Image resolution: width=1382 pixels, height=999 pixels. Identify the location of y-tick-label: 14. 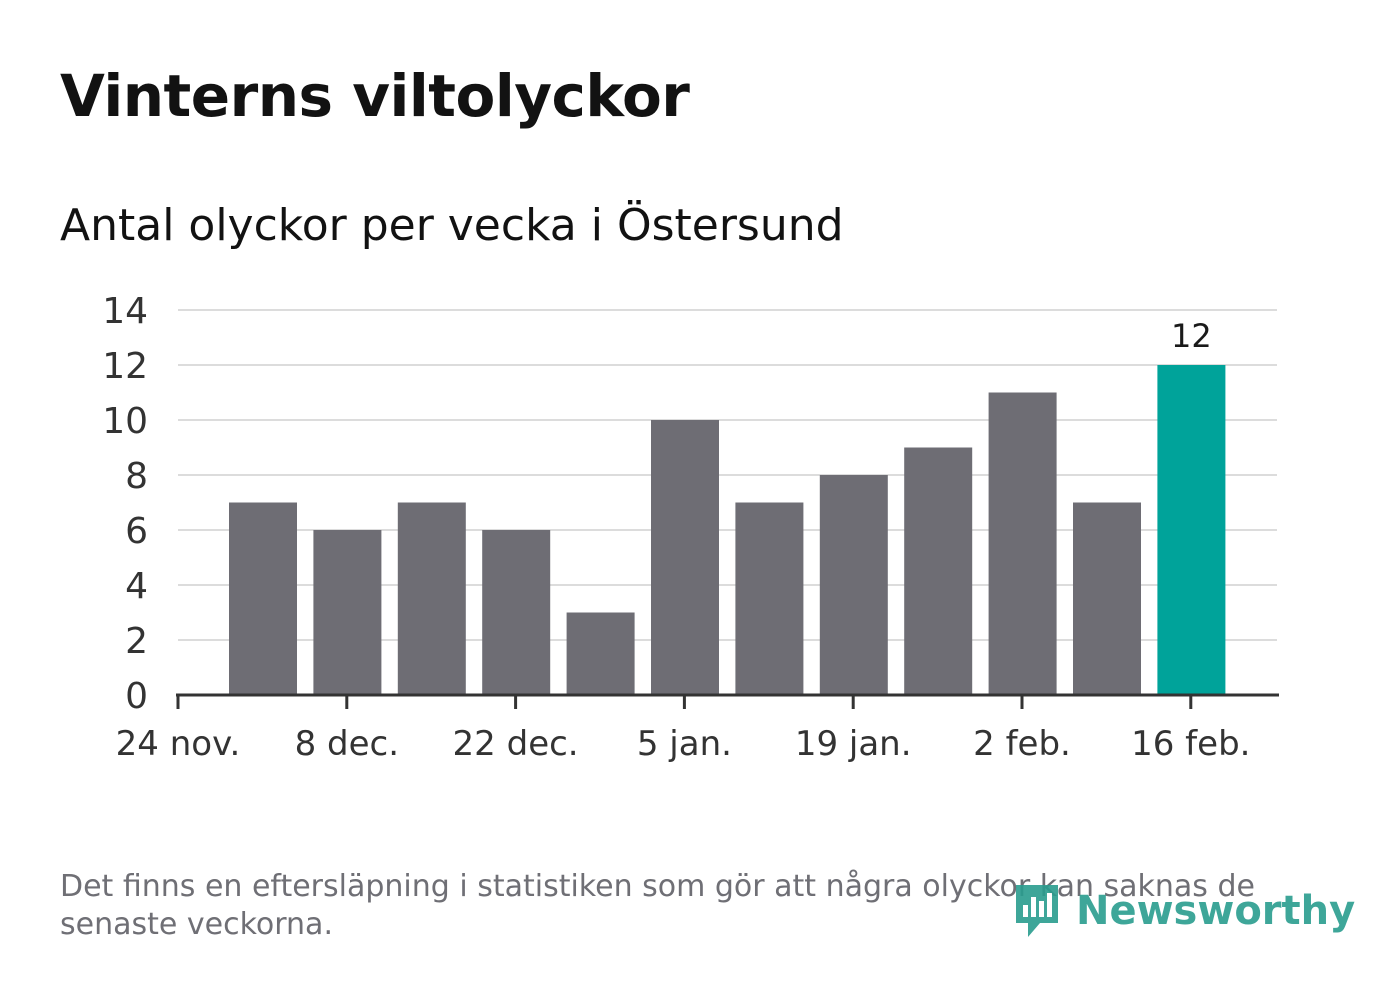
(125, 311).